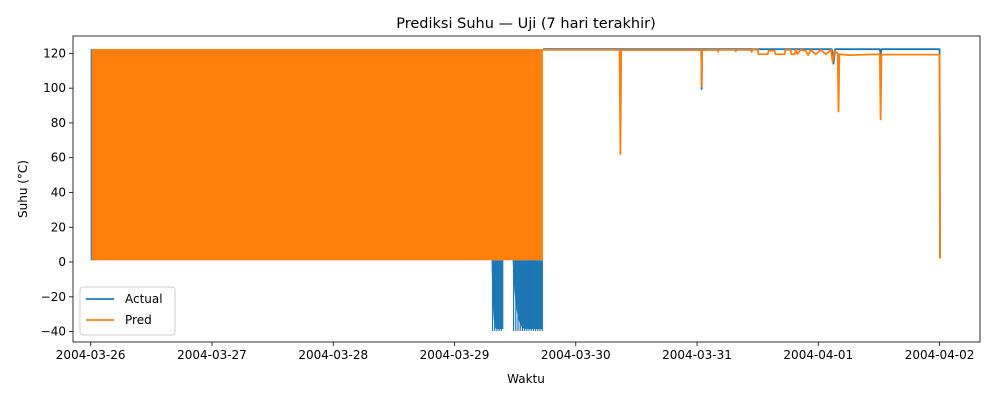  I want to click on y-tick-label: −40, so click(53, 332).